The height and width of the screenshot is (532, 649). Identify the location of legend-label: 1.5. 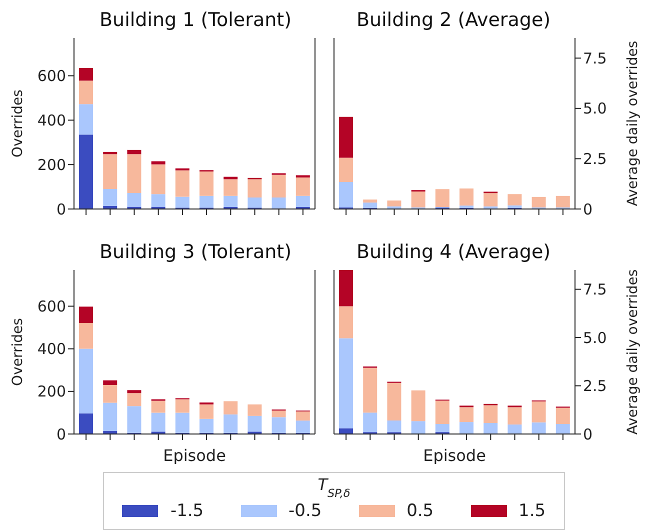
(532, 511).